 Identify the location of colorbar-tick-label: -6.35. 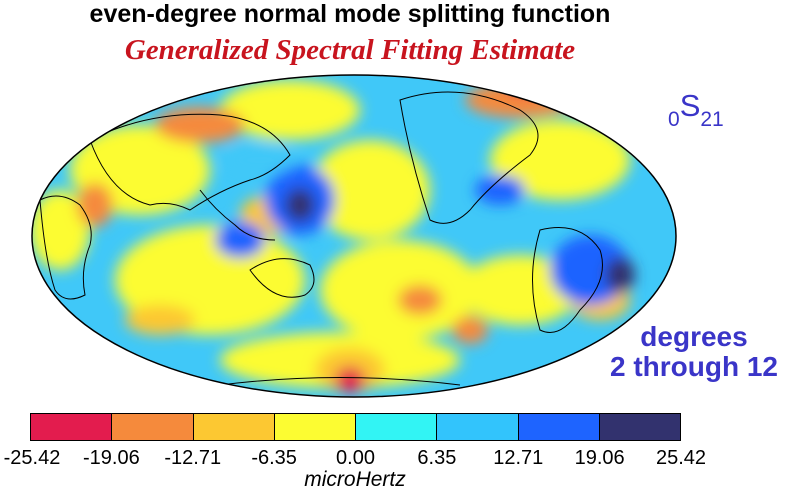
(274, 458).